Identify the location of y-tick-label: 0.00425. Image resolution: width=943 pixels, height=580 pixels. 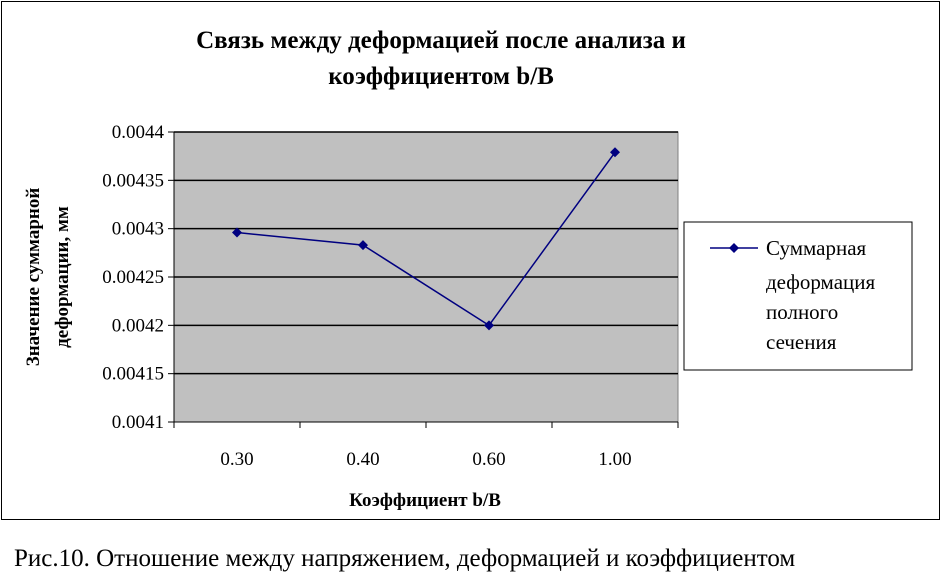
(133, 277).